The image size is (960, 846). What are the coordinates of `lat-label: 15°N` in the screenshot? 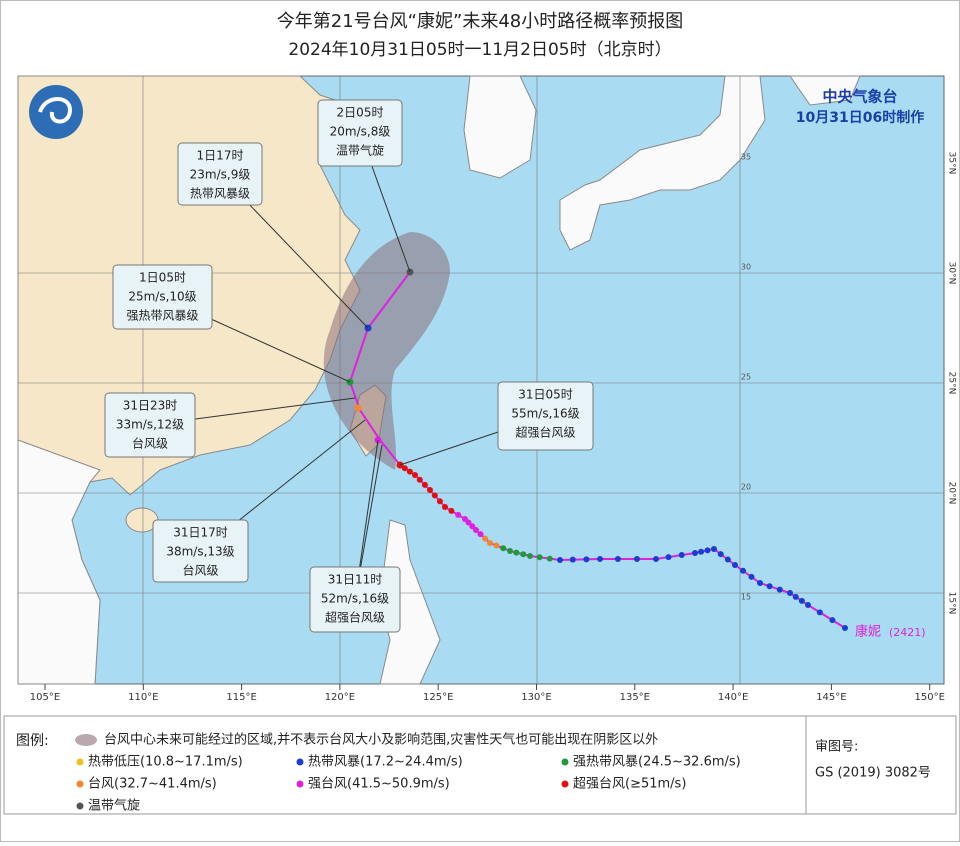 It's located at (952, 603).